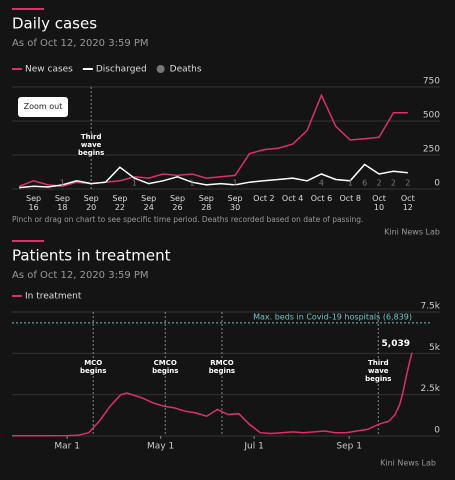  I want to click on chart-title: Patients in treatment, so click(91, 256).